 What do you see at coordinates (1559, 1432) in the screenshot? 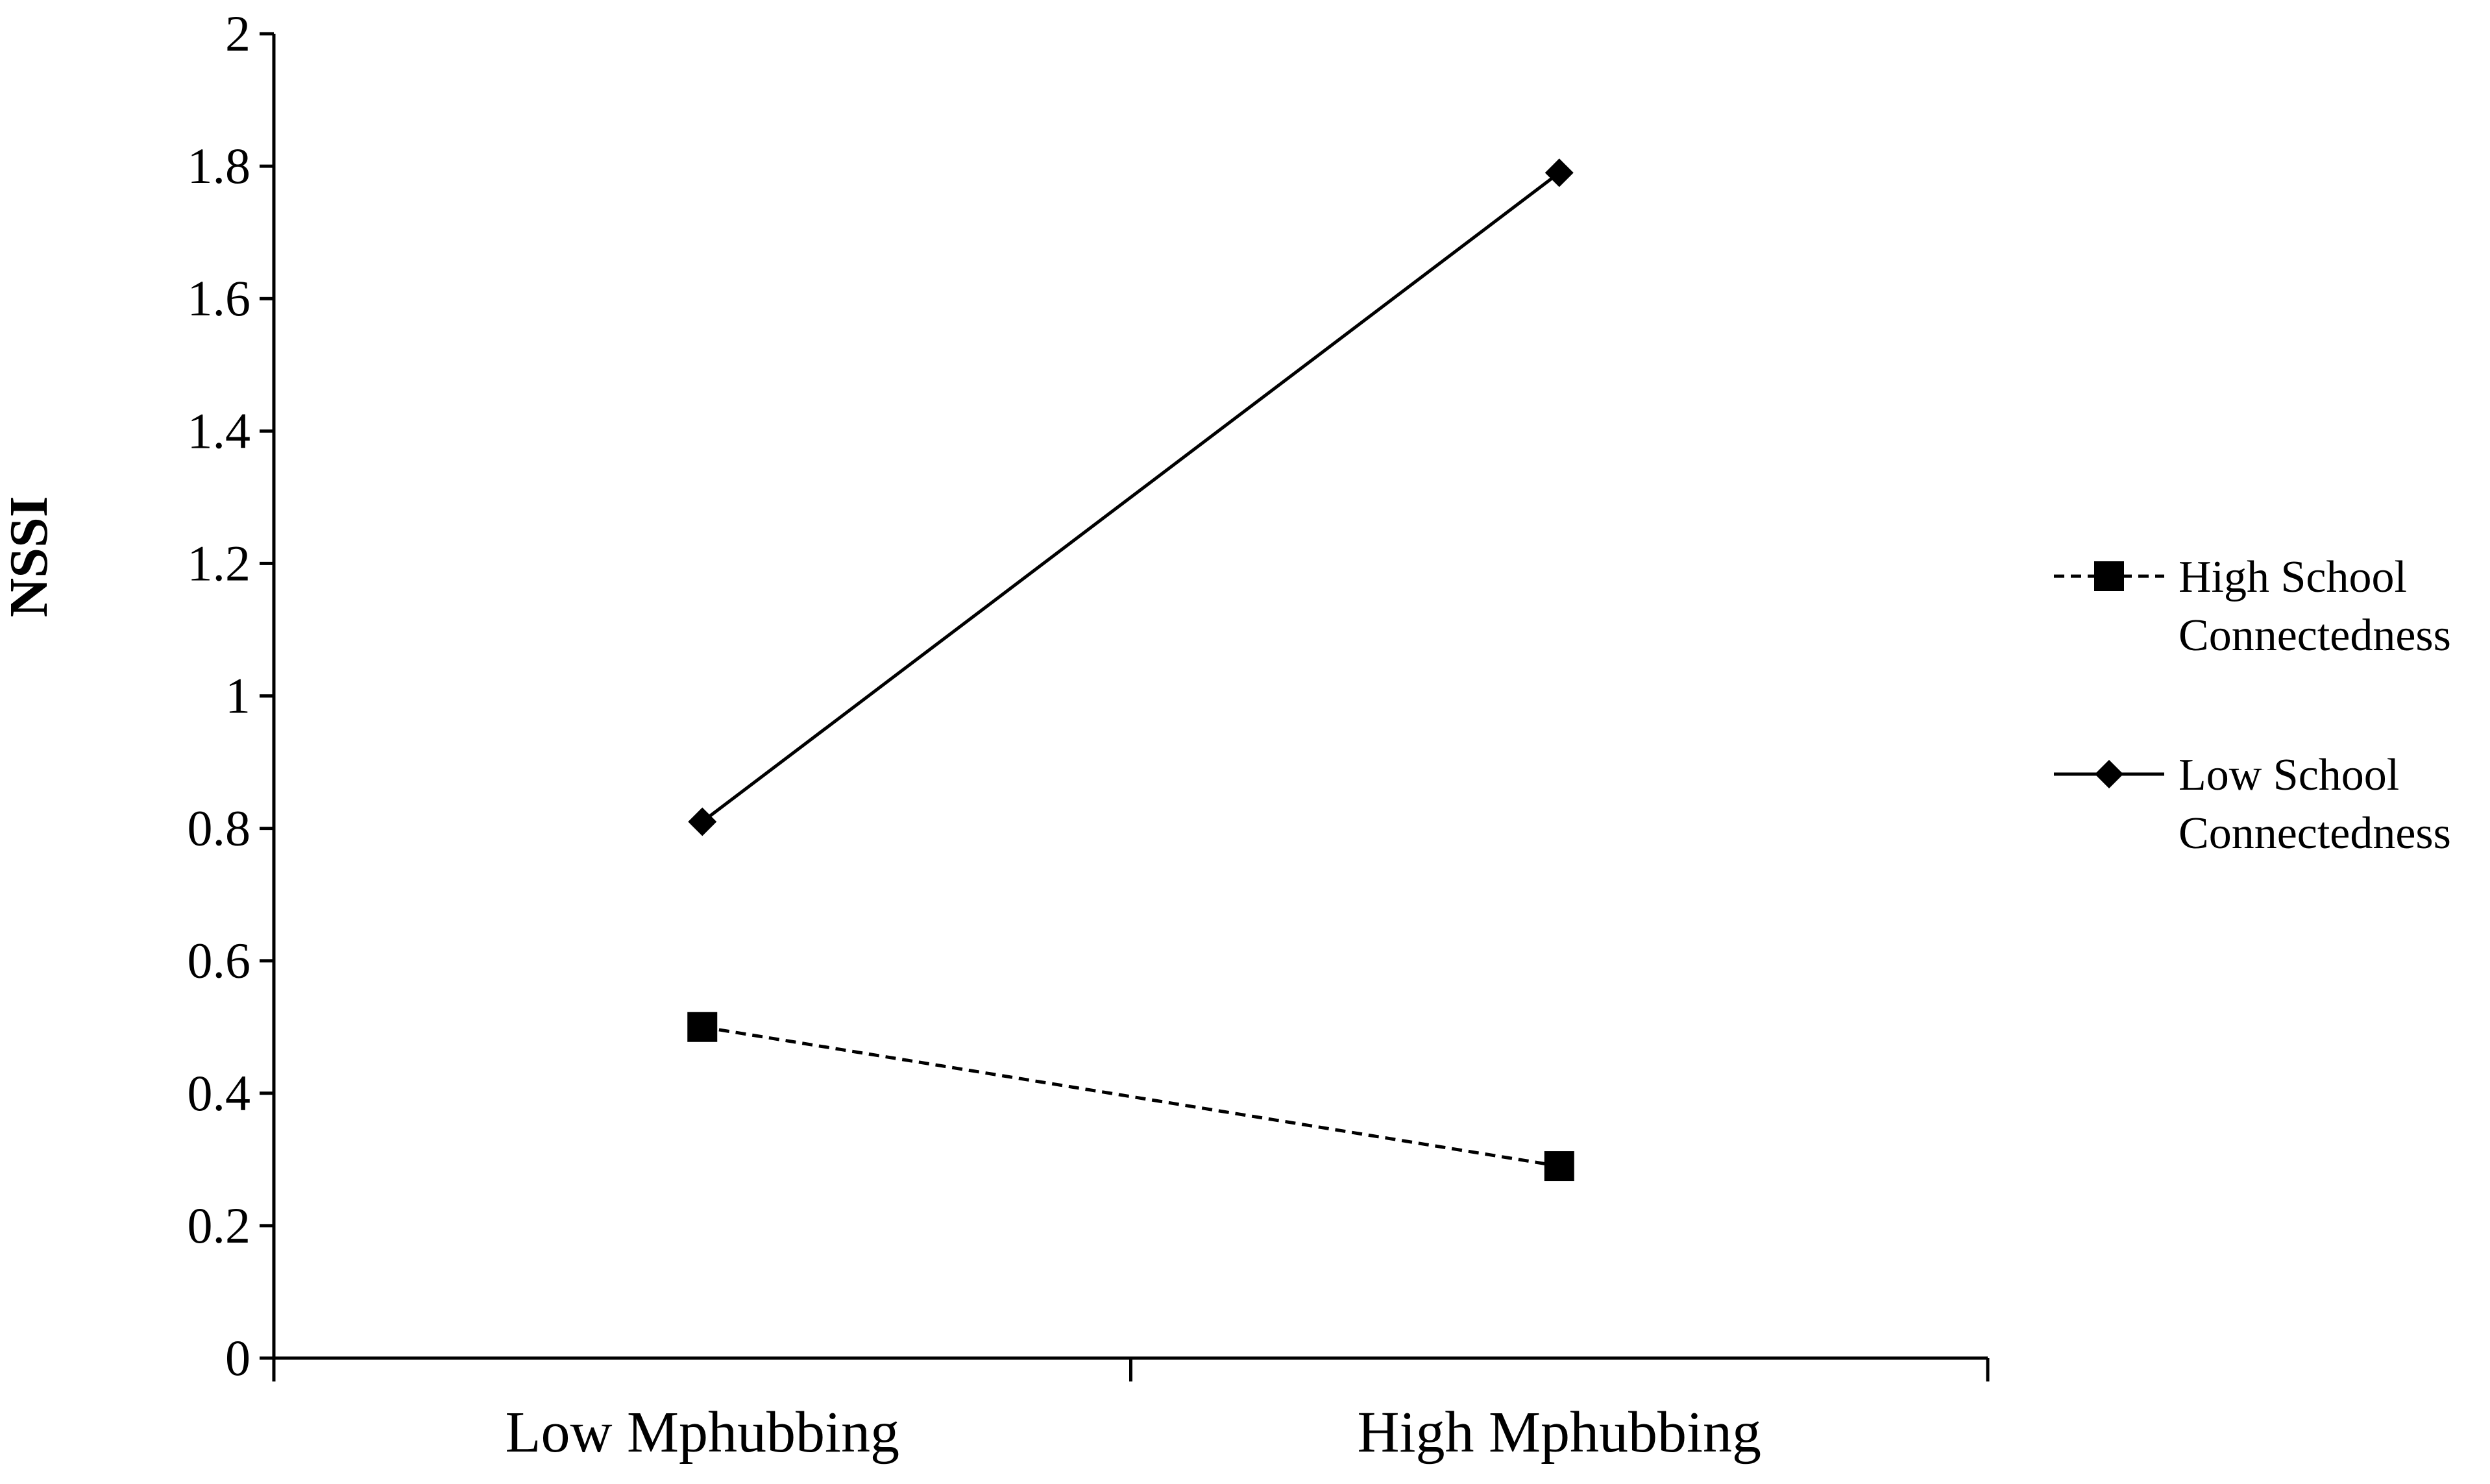
I see `x-tick-label: High Mphubbing` at bounding box center [1559, 1432].